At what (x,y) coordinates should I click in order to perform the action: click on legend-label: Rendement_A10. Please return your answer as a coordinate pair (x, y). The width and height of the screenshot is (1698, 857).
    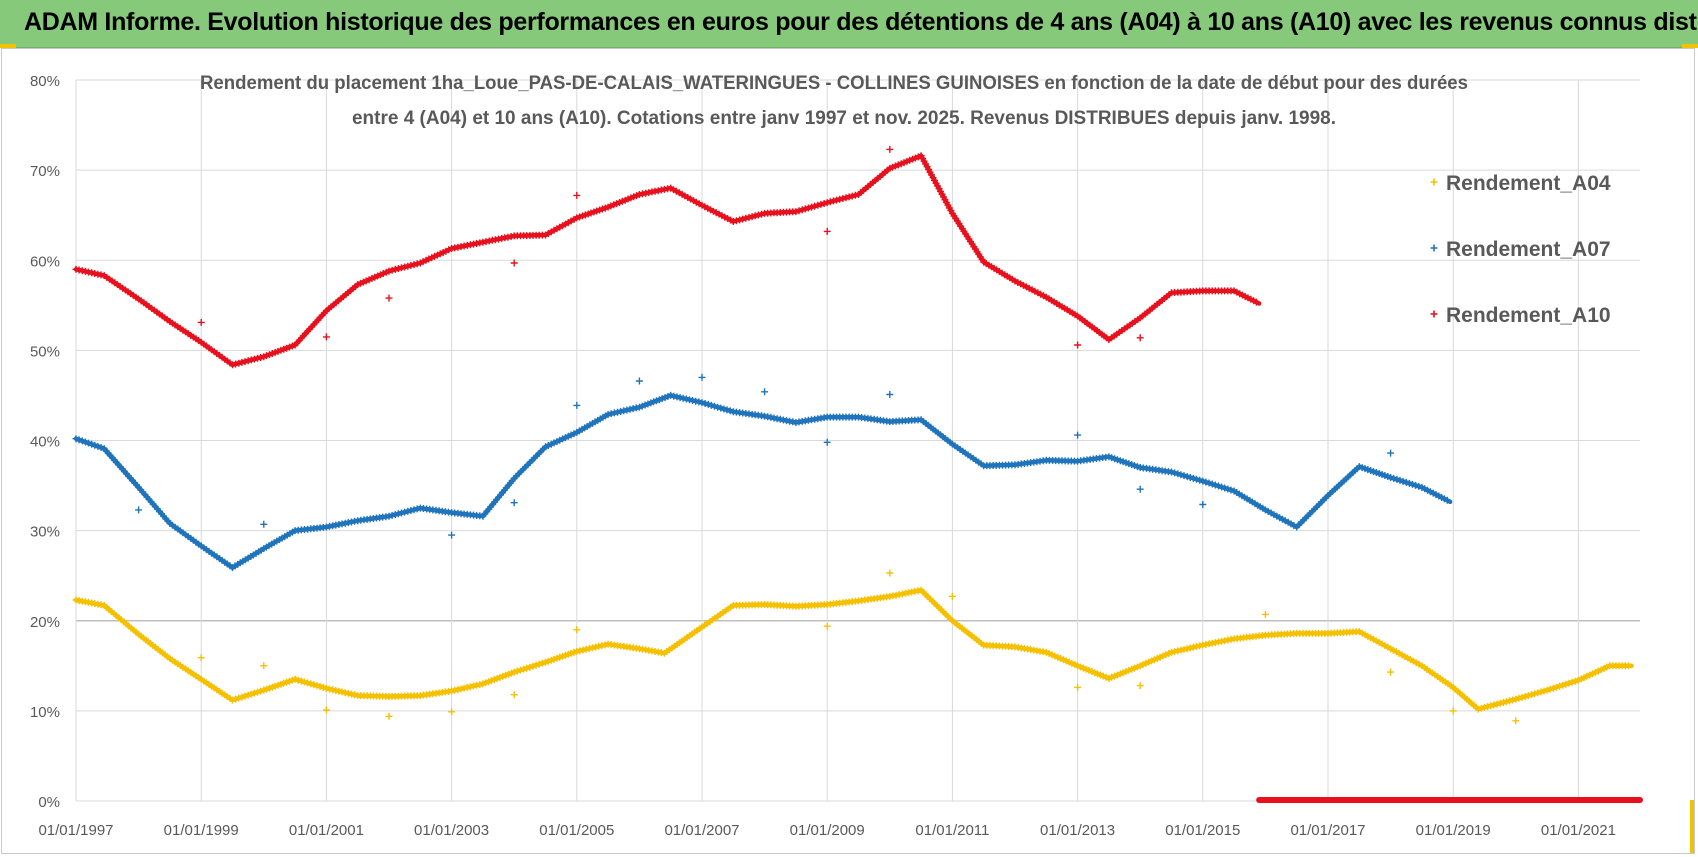
    Looking at the image, I should click on (1528, 315).